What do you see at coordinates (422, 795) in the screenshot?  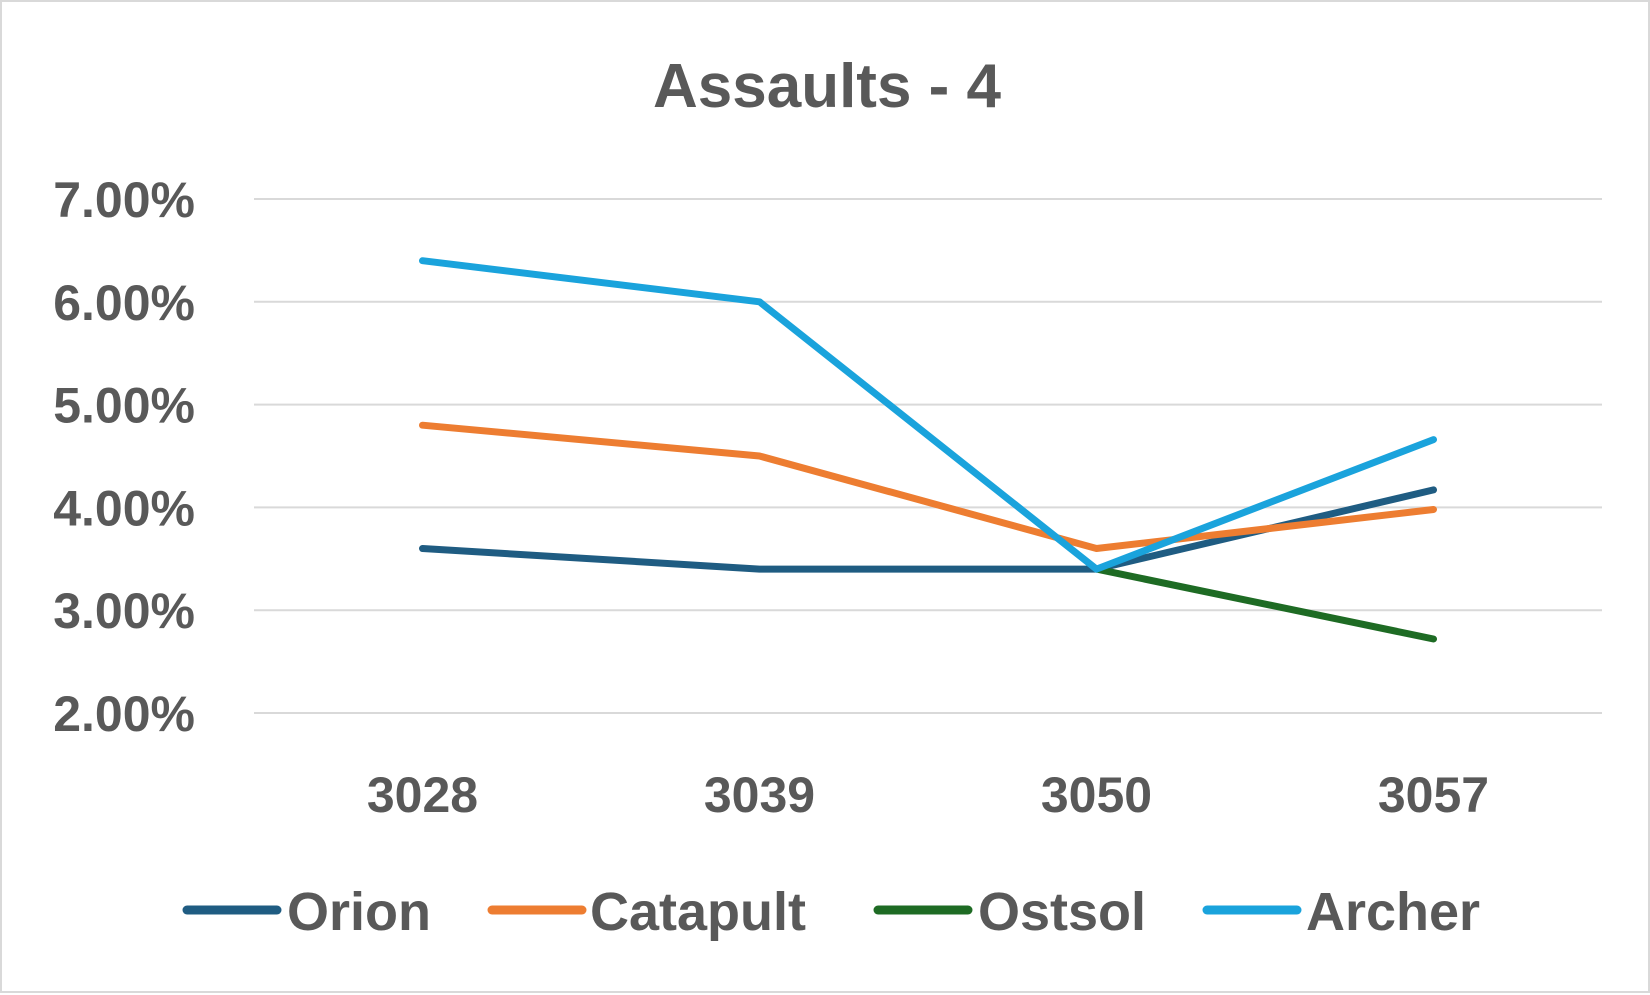 I see `x-tick-label: 3028` at bounding box center [422, 795].